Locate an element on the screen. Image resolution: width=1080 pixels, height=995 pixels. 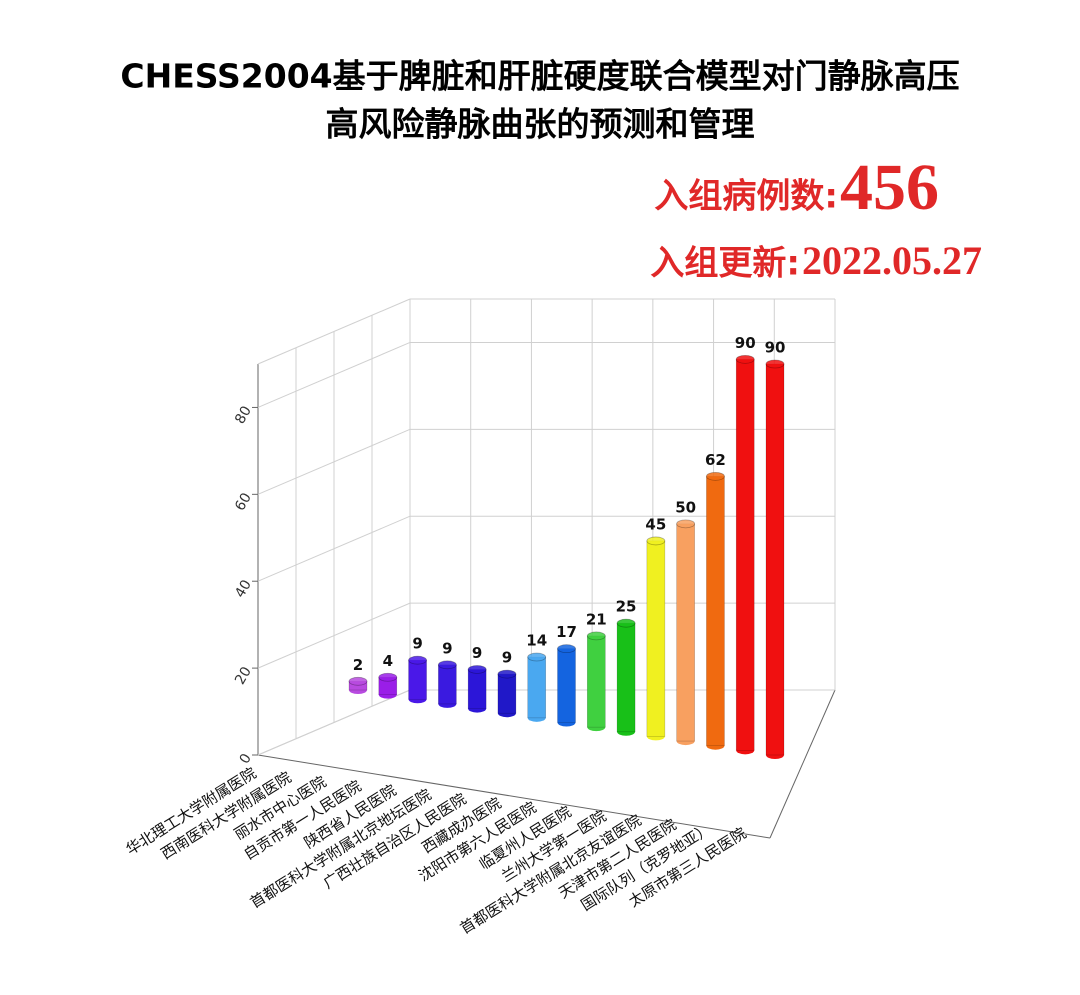
data-label: 50 is located at coordinates (685, 507).